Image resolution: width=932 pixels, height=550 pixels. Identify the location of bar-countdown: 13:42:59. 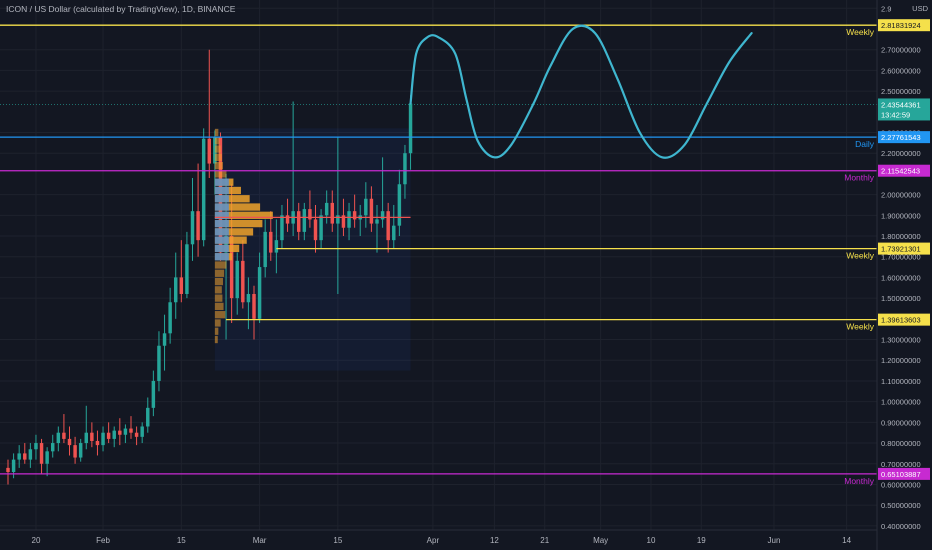
(895, 114).